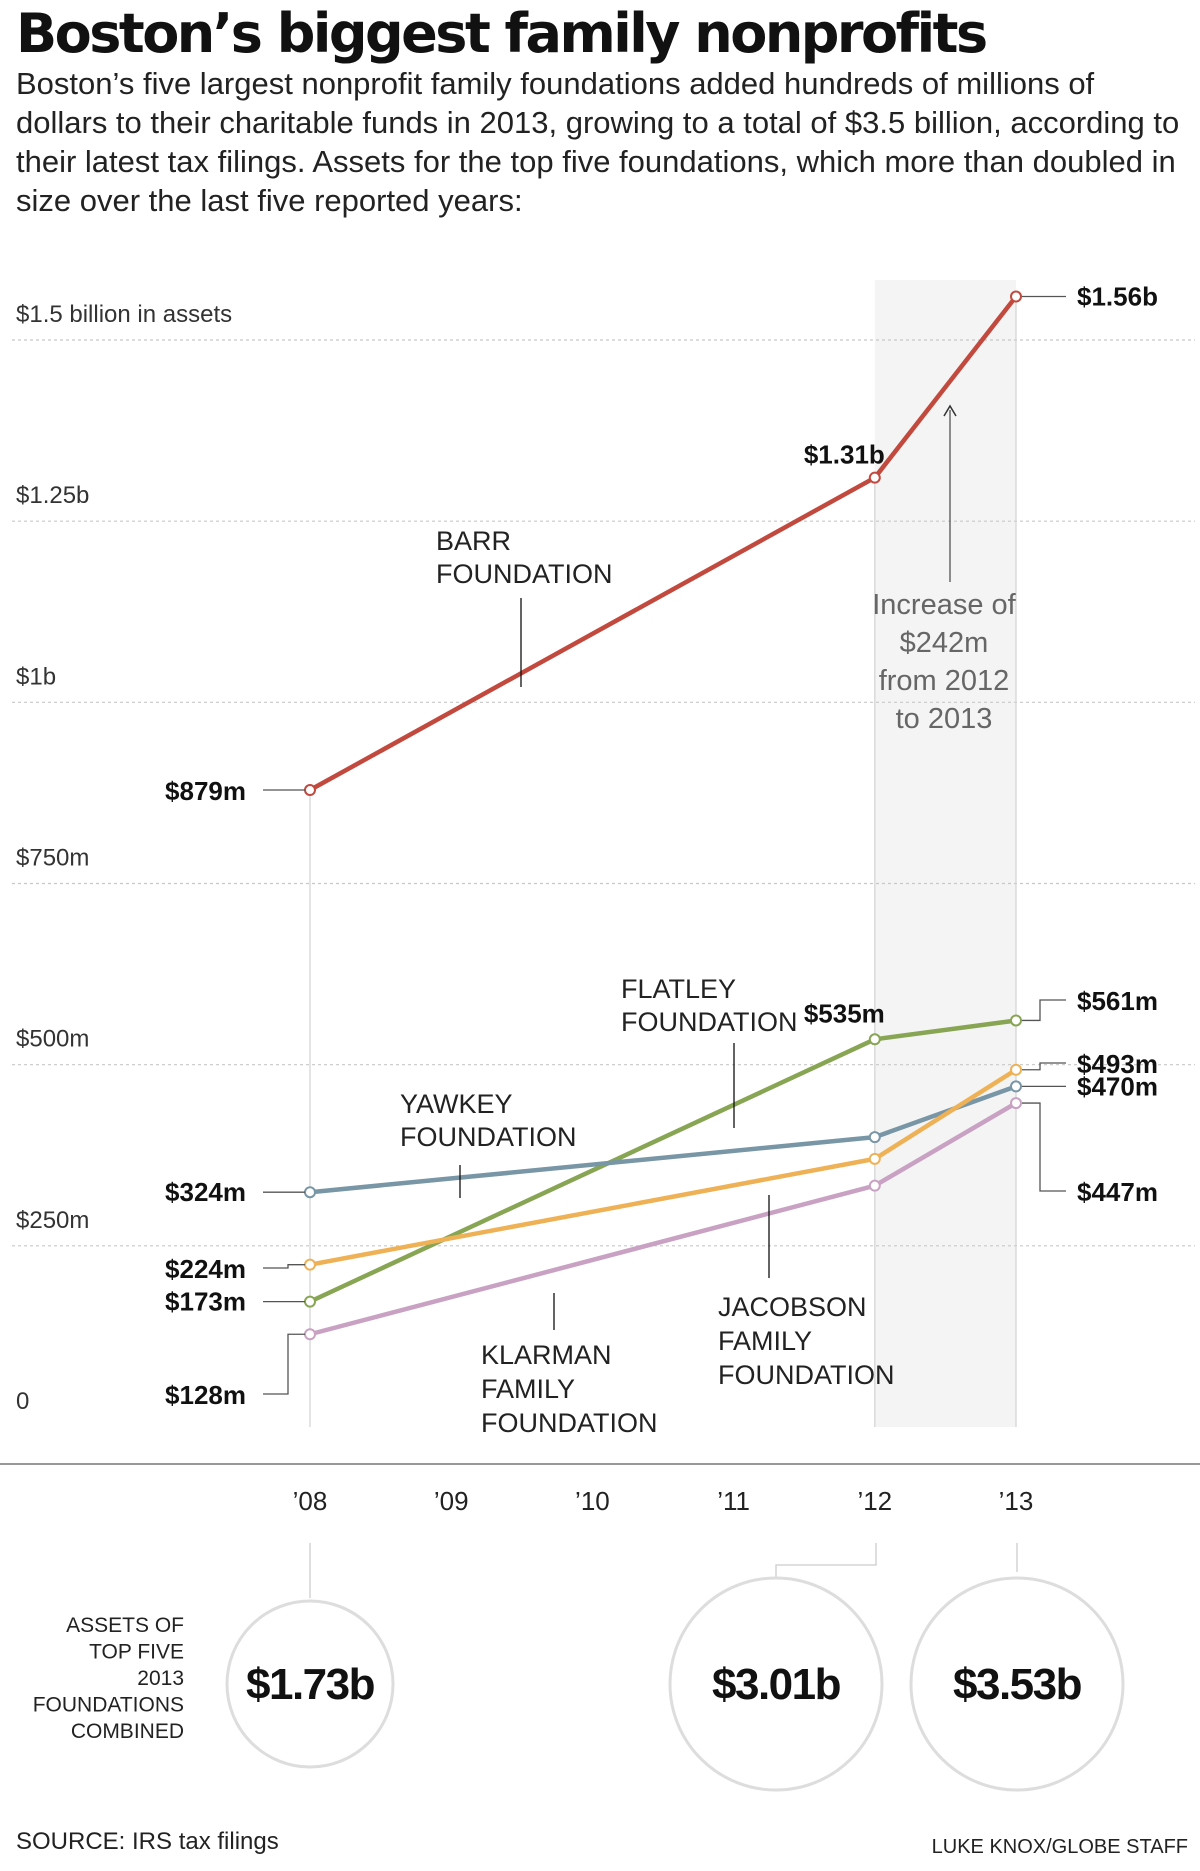 The height and width of the screenshot is (1871, 1200). I want to click on y-tick-label: $1.25b, so click(52, 495).